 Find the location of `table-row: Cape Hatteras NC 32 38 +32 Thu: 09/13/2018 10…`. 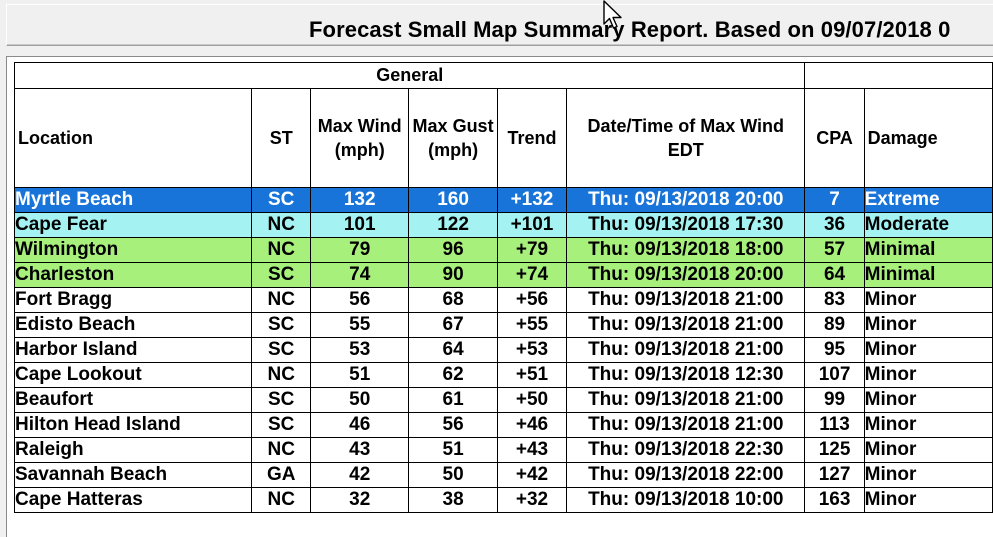

table-row: Cape Hatteras NC 32 38 +32 Thu: 09/13/2018 10… is located at coordinates (503, 500).